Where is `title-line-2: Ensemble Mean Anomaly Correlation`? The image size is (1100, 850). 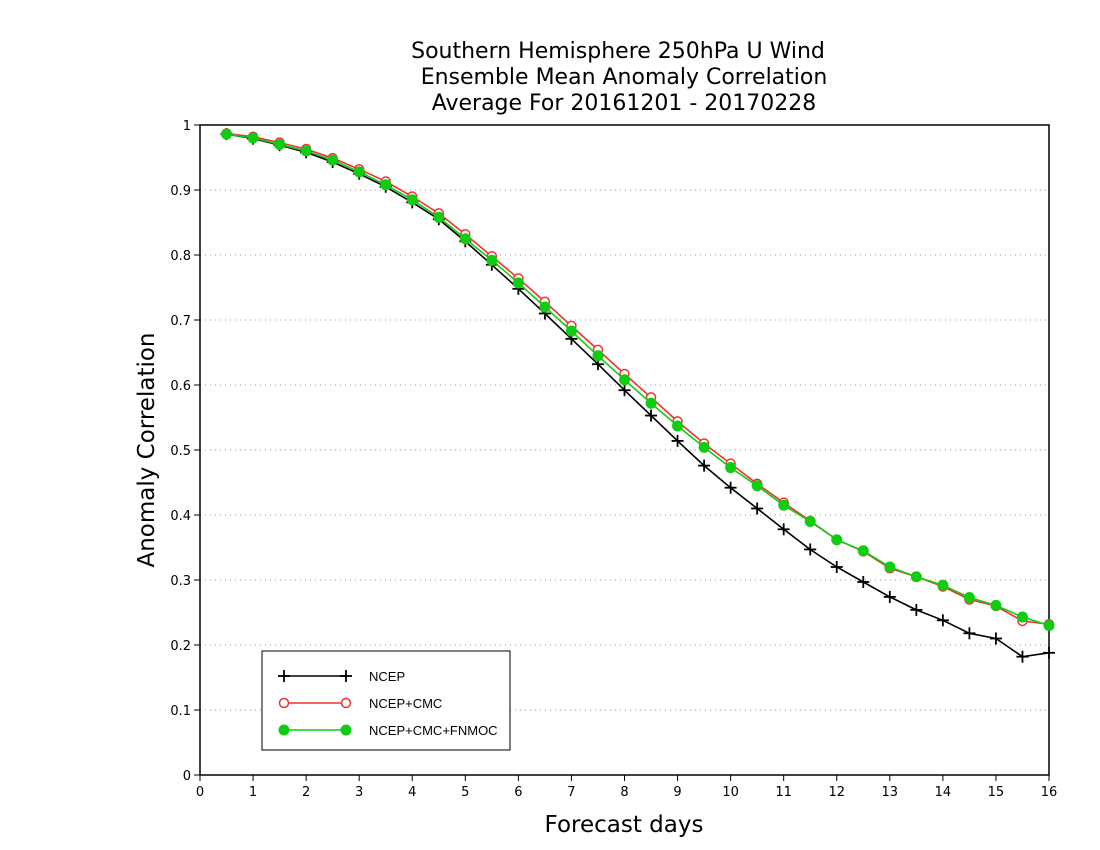 title-line-2: Ensemble Mean Anomaly Correlation is located at coordinates (624, 77).